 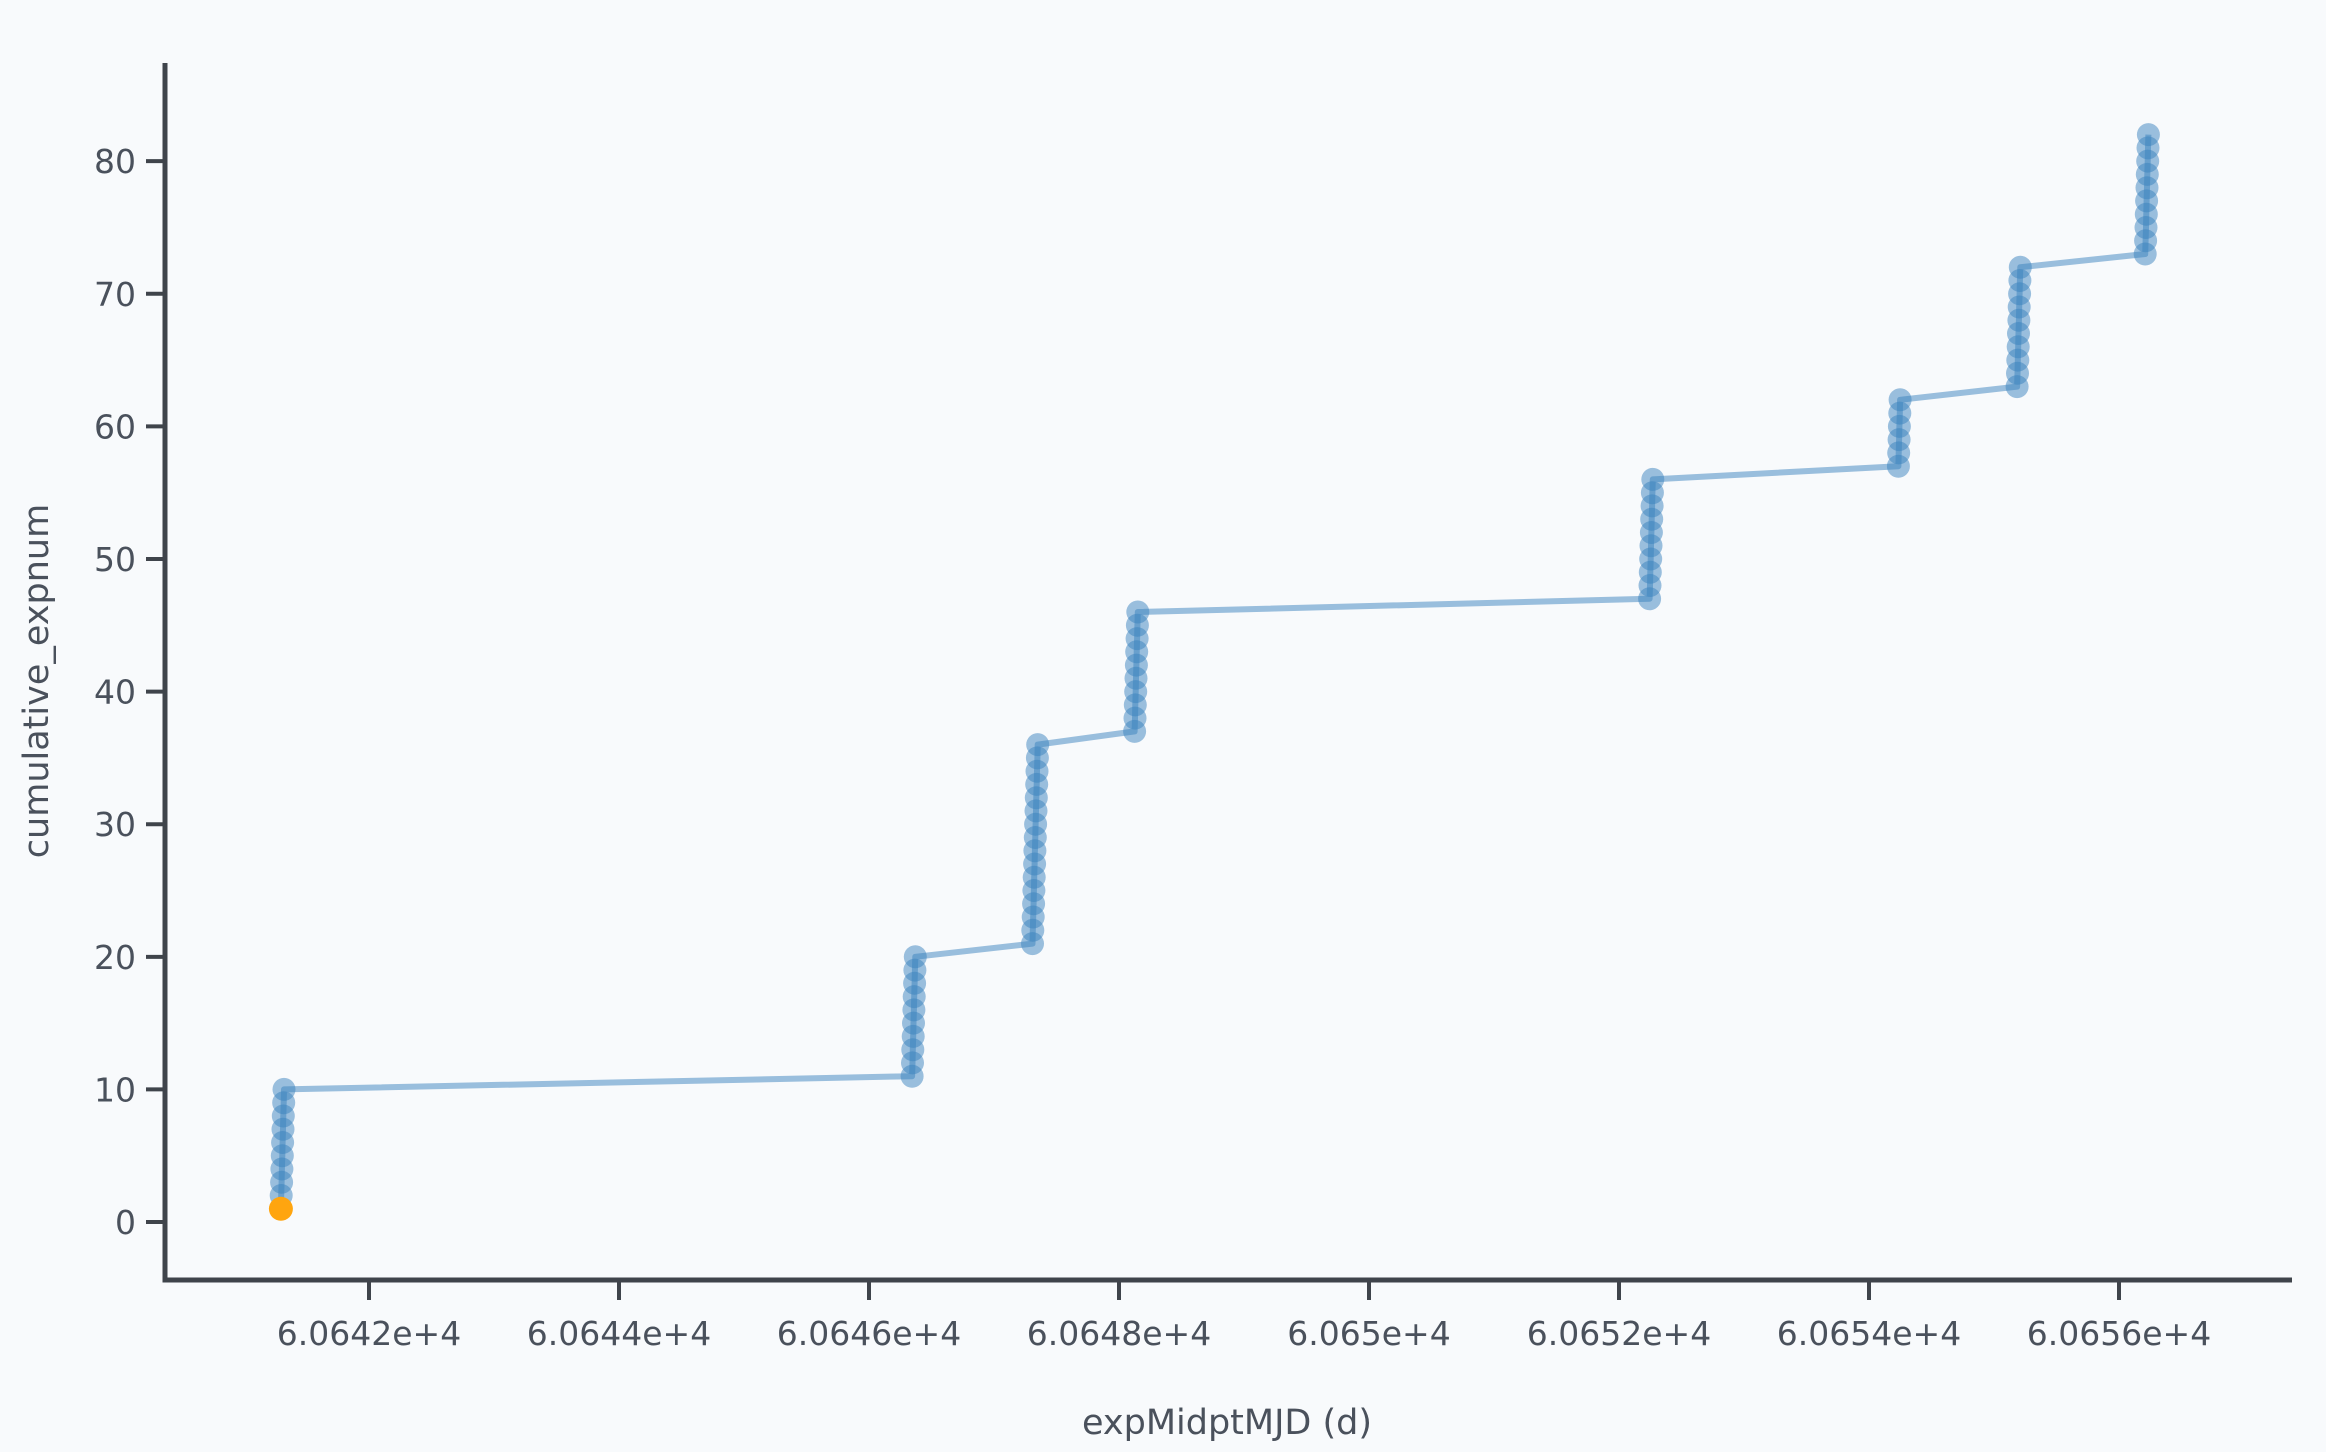 I want to click on y-tick-label: 60, so click(x=115, y=426).